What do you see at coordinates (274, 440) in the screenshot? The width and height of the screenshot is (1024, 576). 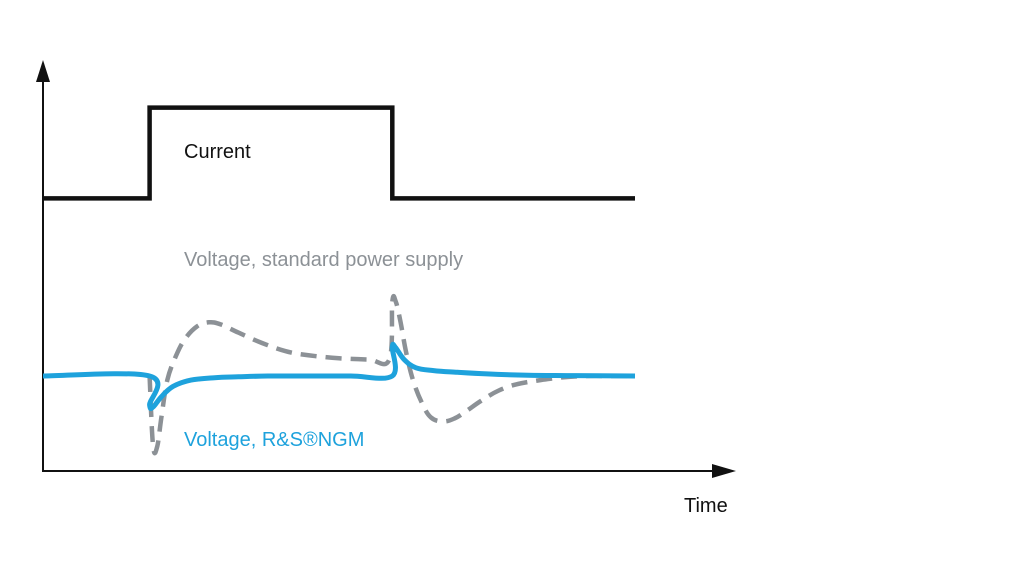 I see `series-label-ngm-voltage: Voltage, R&S®NGM` at bounding box center [274, 440].